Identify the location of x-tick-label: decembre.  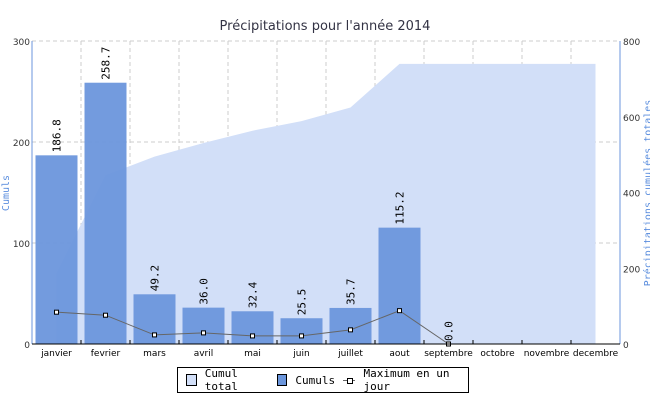
(596, 354).